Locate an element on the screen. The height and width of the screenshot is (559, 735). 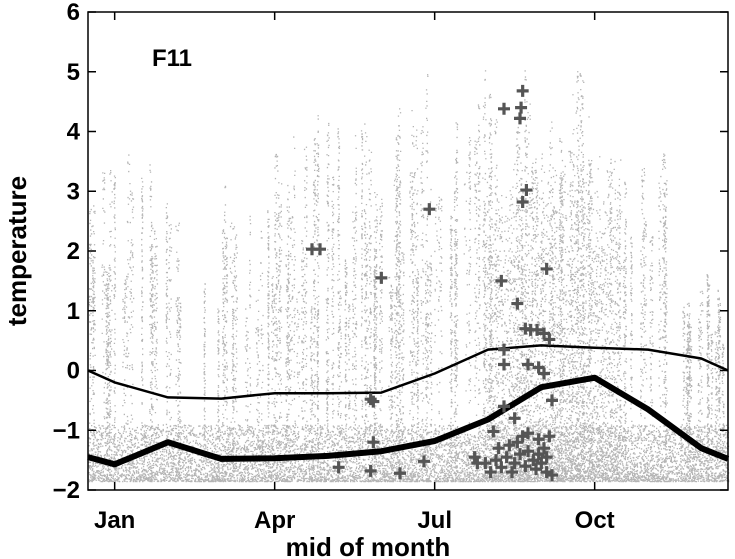
y-tick-label: 0 is located at coordinates (73, 371).